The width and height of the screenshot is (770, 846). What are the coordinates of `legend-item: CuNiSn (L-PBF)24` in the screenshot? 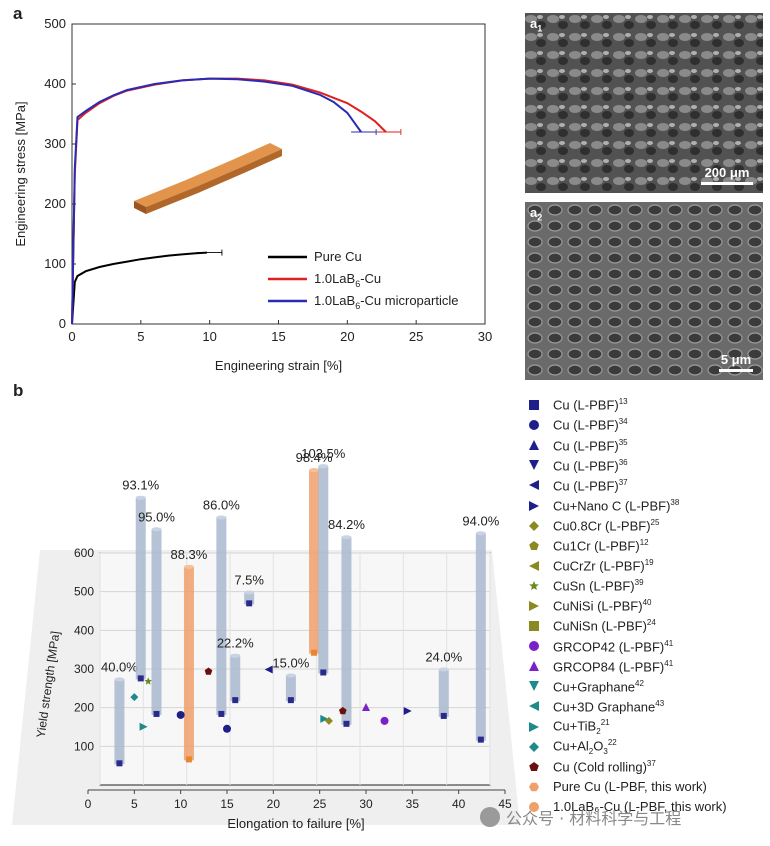 It's located at (647, 626).